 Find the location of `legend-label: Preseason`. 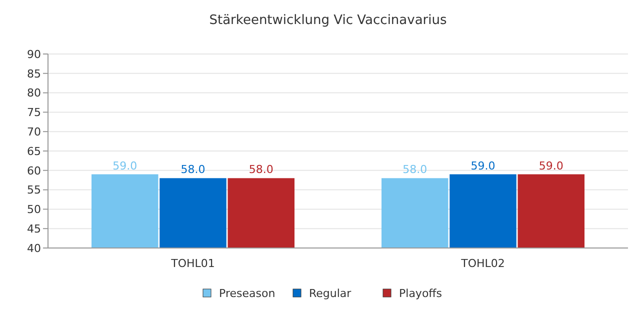

legend-label: Preseason is located at coordinates (247, 293).